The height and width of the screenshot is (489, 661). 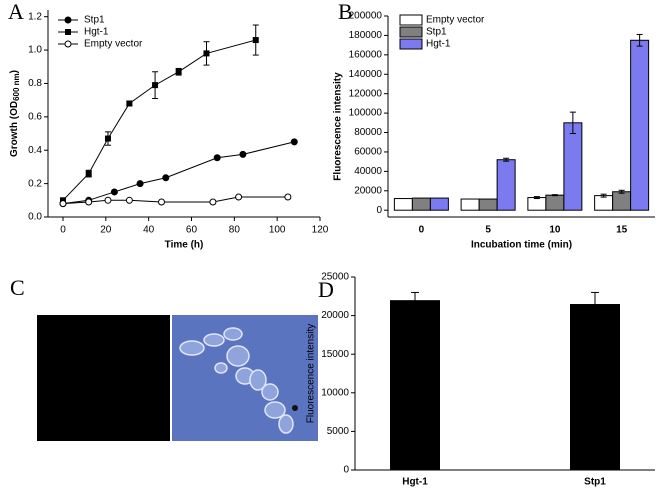 What do you see at coordinates (184, 245) in the screenshot?
I see `x-axis-label: Time (h)` at bounding box center [184, 245].